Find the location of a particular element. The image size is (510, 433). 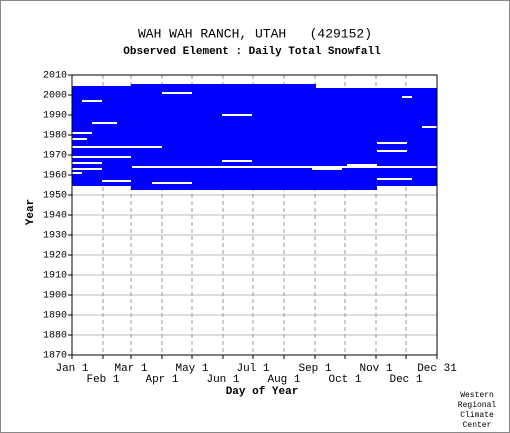

x-tick-label: Jun 1 is located at coordinates (222, 380).